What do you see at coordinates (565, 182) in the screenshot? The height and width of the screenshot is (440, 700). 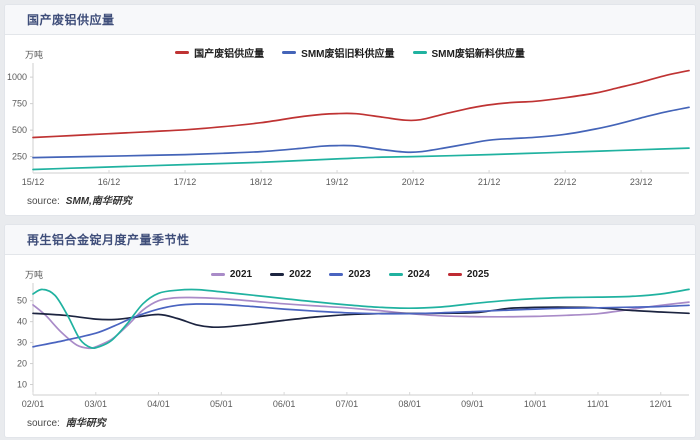 I see `x-tick-label: 22/12` at bounding box center [565, 182].